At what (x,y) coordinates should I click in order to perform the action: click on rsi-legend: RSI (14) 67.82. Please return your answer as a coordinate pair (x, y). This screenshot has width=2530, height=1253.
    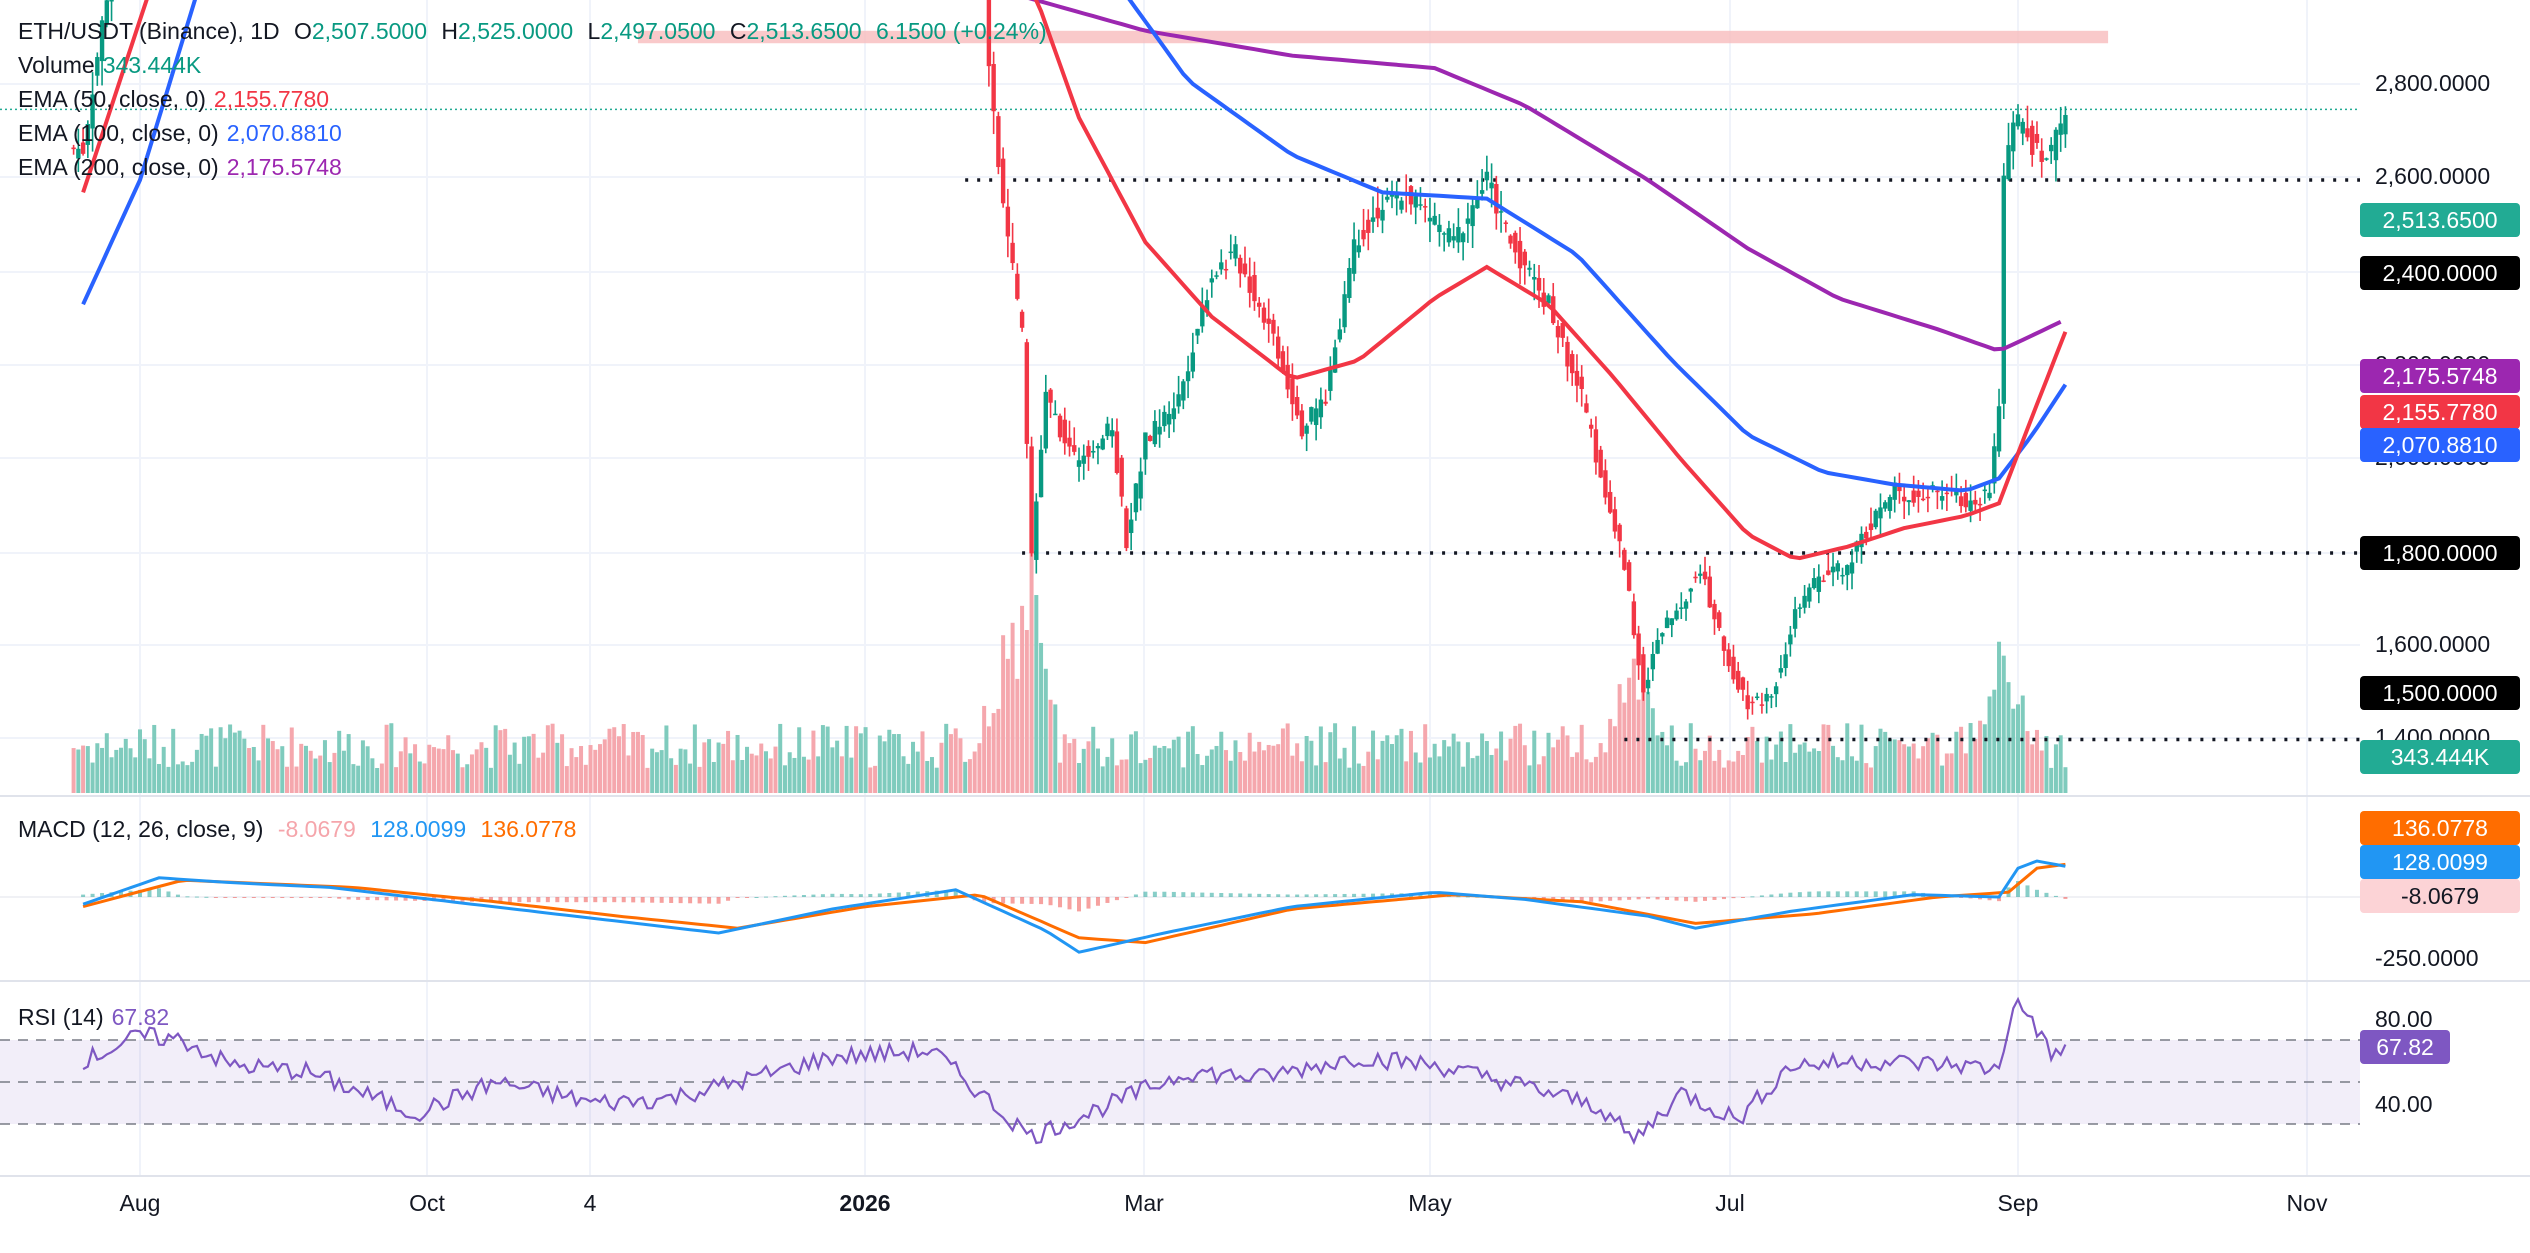
    Looking at the image, I should click on (97, 1017).